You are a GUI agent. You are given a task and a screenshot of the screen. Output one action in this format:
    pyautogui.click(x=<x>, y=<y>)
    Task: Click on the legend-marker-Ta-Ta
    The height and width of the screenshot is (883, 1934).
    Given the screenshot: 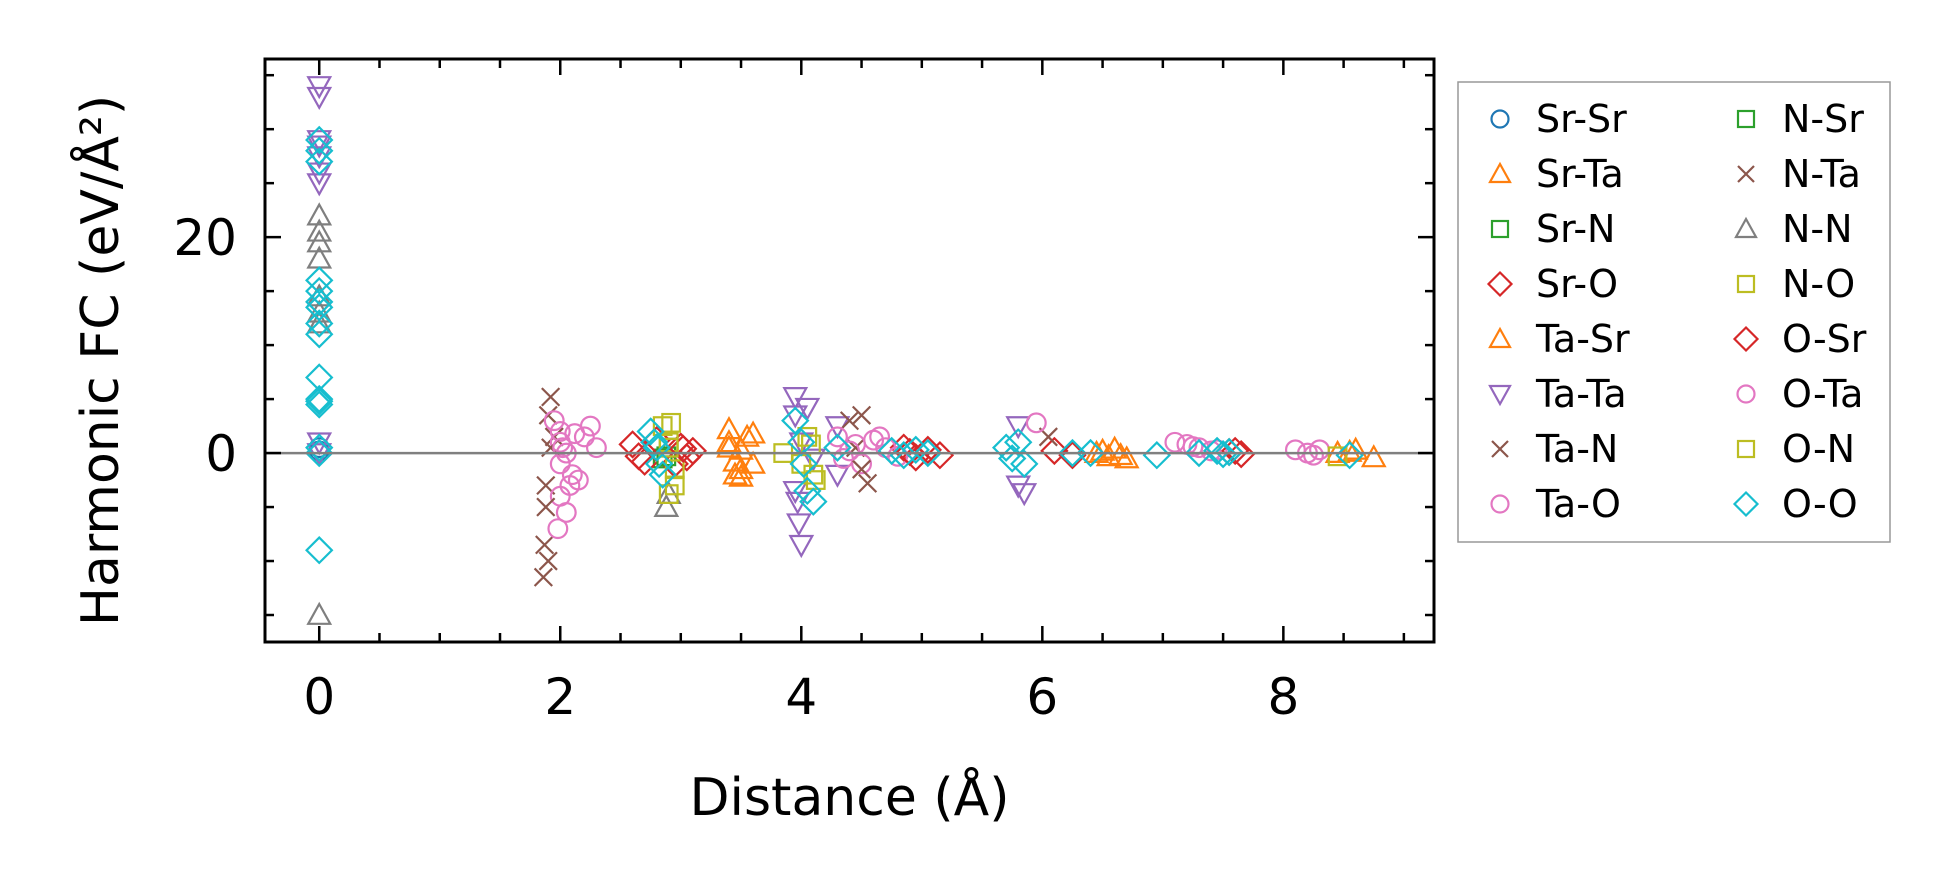 What is the action you would take?
    pyautogui.click(x=1500, y=395)
    